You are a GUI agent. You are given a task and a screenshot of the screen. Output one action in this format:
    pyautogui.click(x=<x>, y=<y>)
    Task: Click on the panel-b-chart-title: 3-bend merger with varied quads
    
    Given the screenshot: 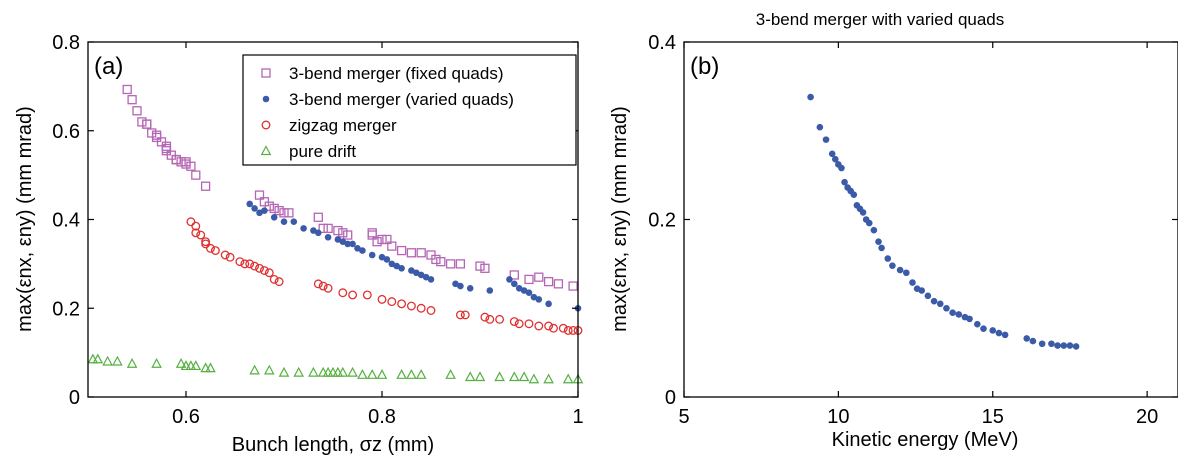 What is the action you would take?
    pyautogui.click(x=880, y=19)
    